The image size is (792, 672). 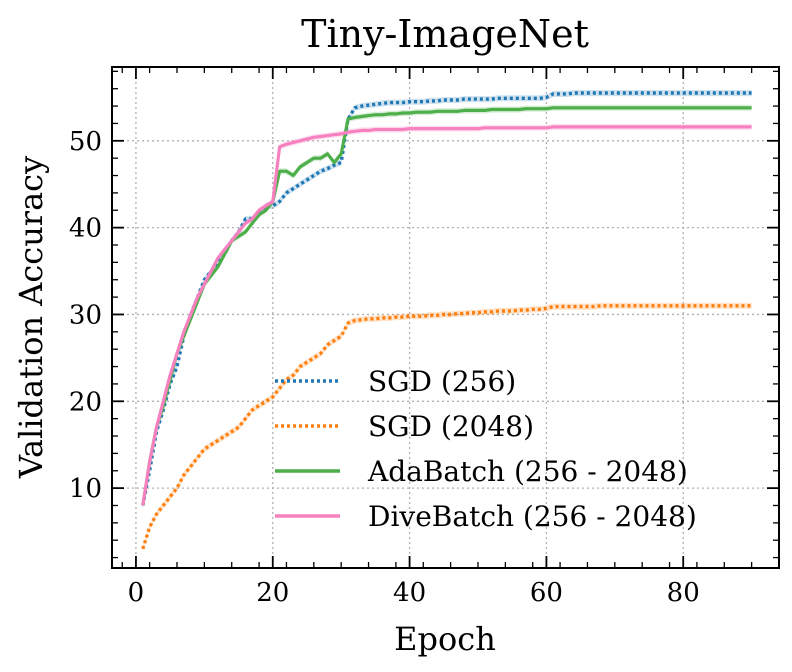 What do you see at coordinates (272, 593) in the screenshot?
I see `x-tick-label: 20` at bounding box center [272, 593].